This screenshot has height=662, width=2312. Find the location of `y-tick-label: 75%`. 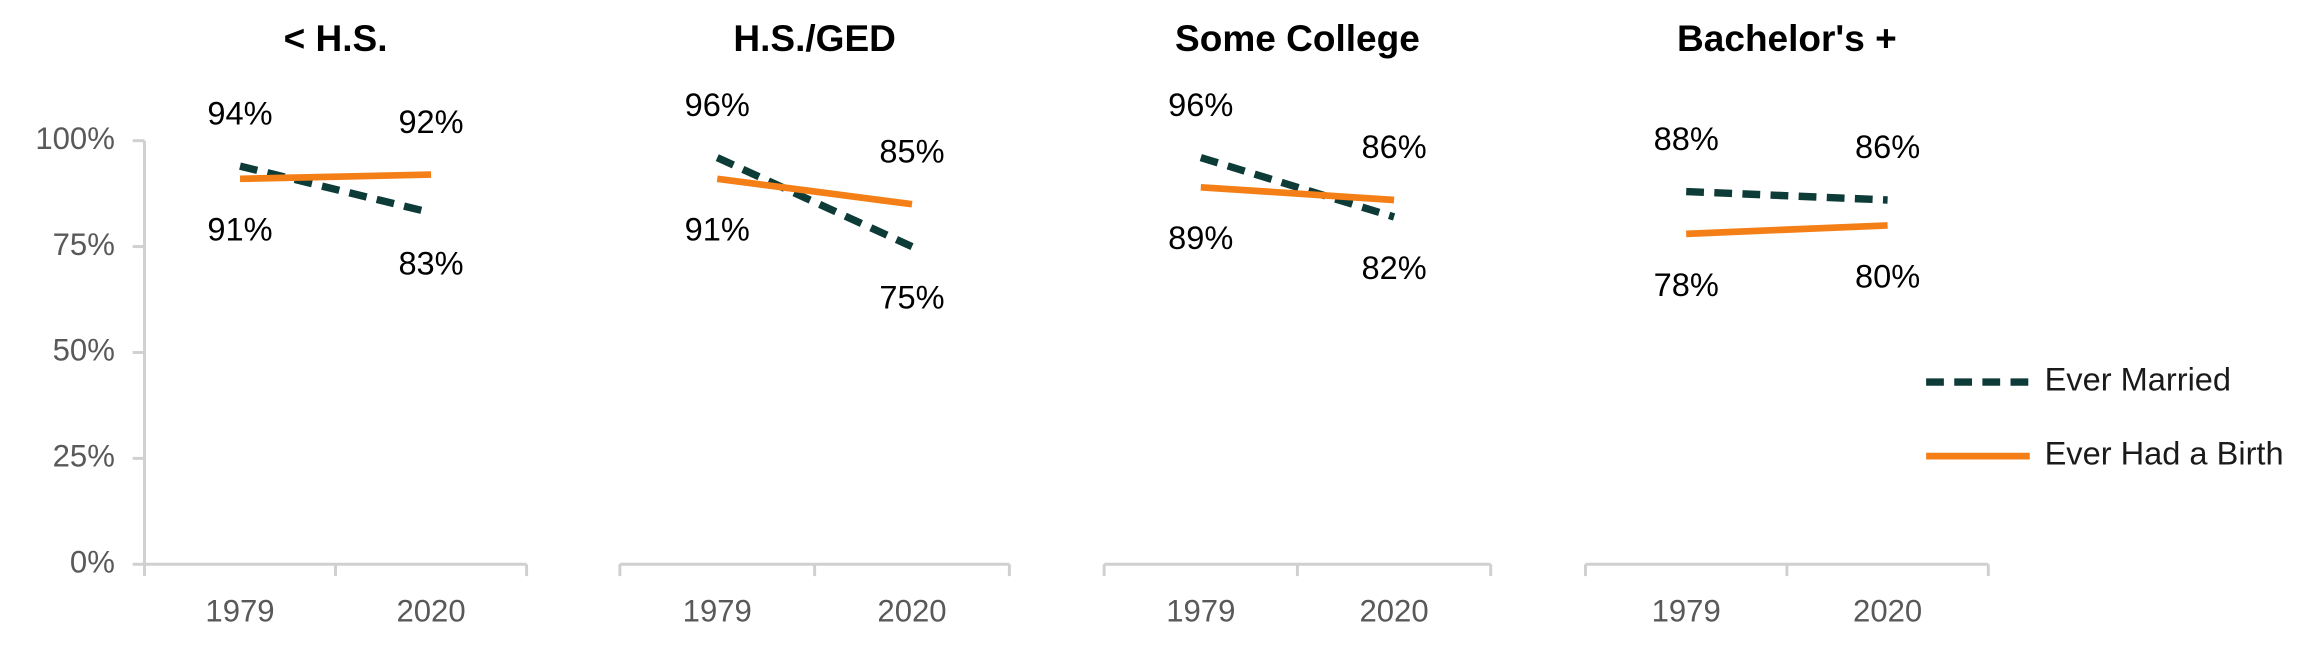

y-tick-label: 75% is located at coordinates (84, 244).